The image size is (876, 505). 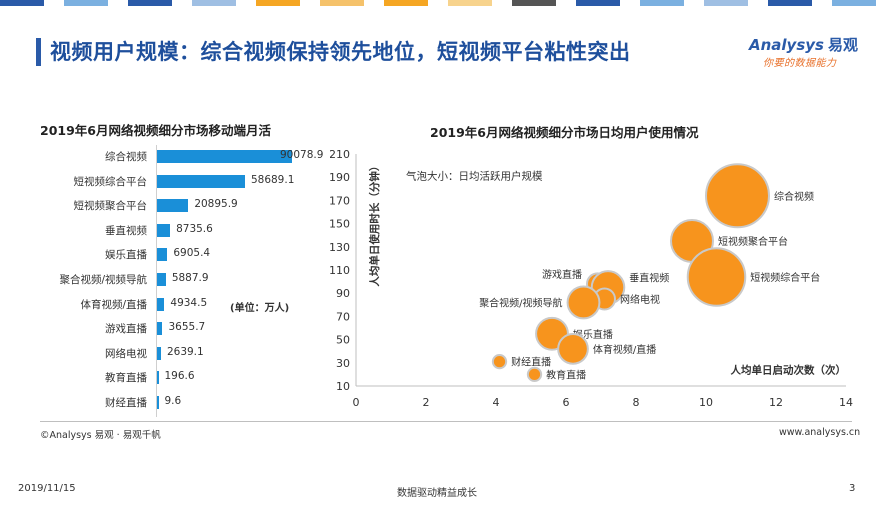 I want to click on bar-value-label: 8735.6, so click(x=194, y=228).